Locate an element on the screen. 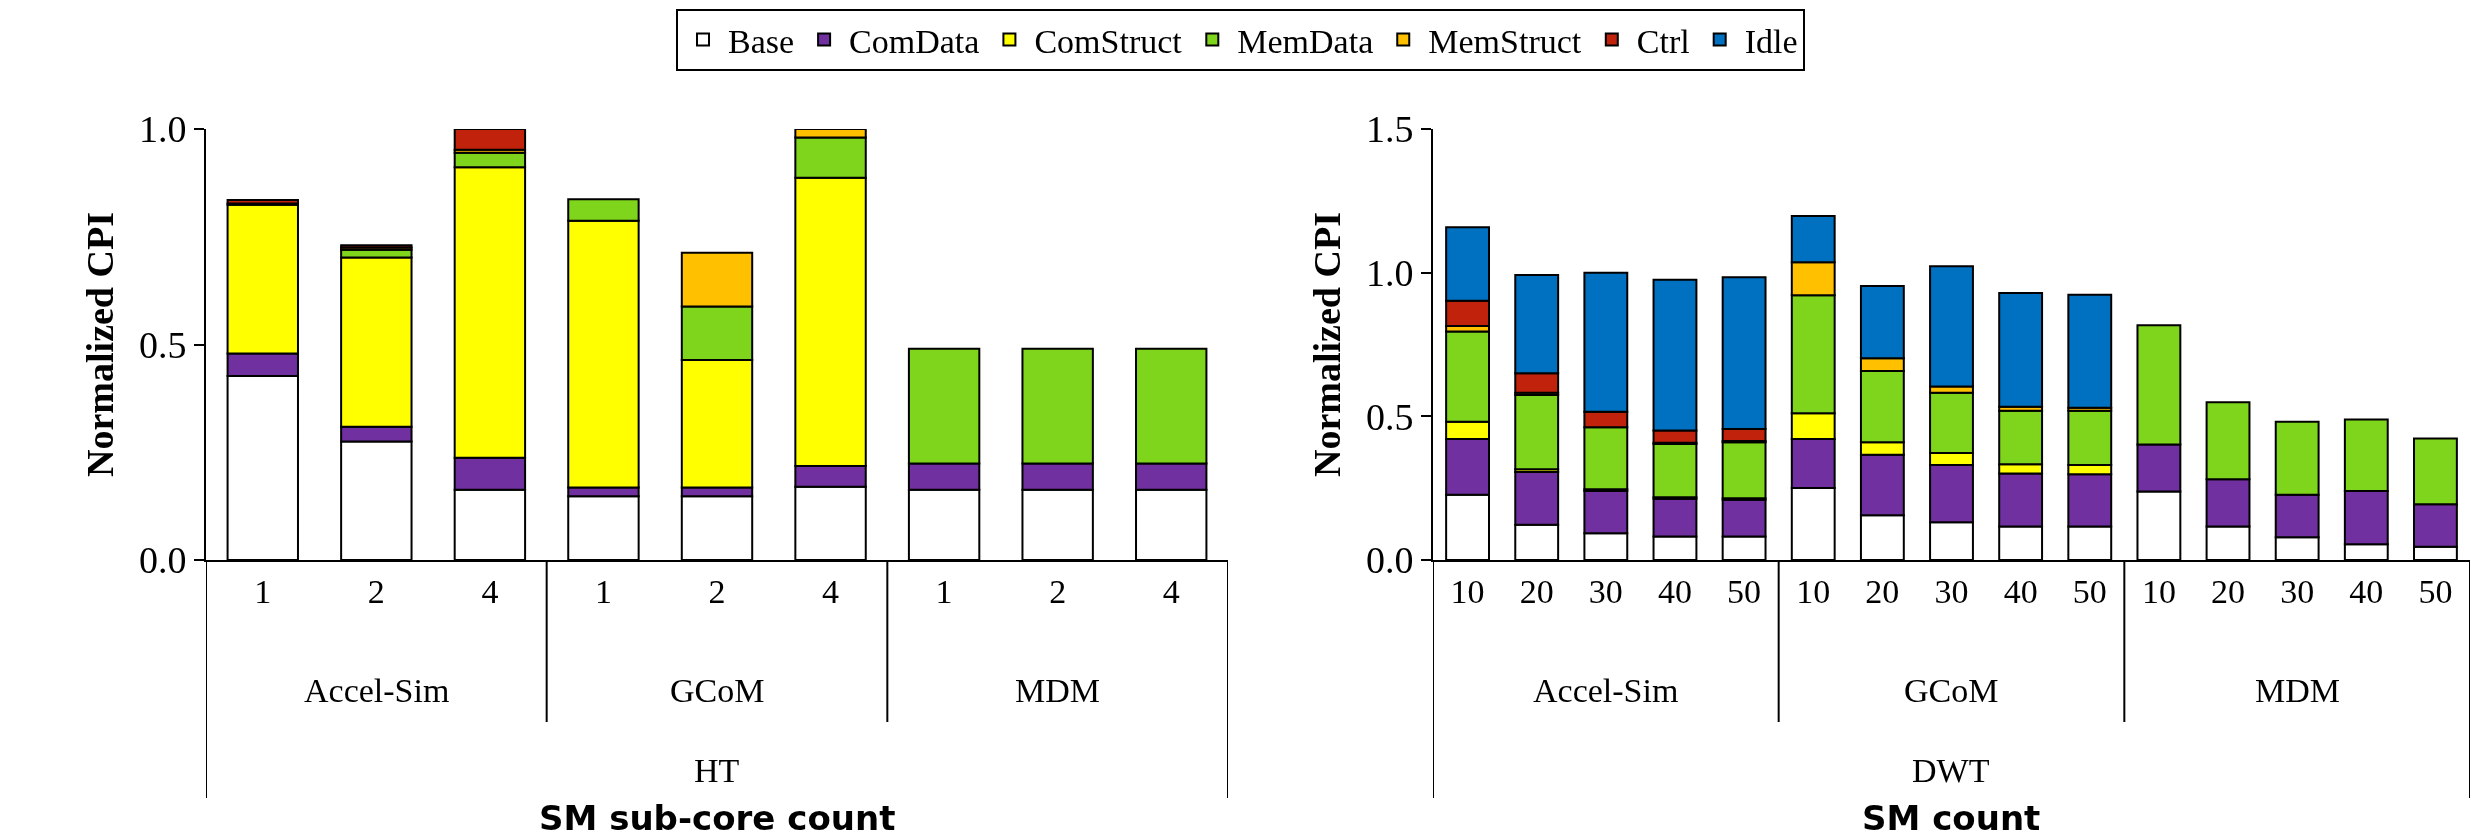 The height and width of the screenshot is (840, 2481). legend-label: Base is located at coordinates (761, 41).